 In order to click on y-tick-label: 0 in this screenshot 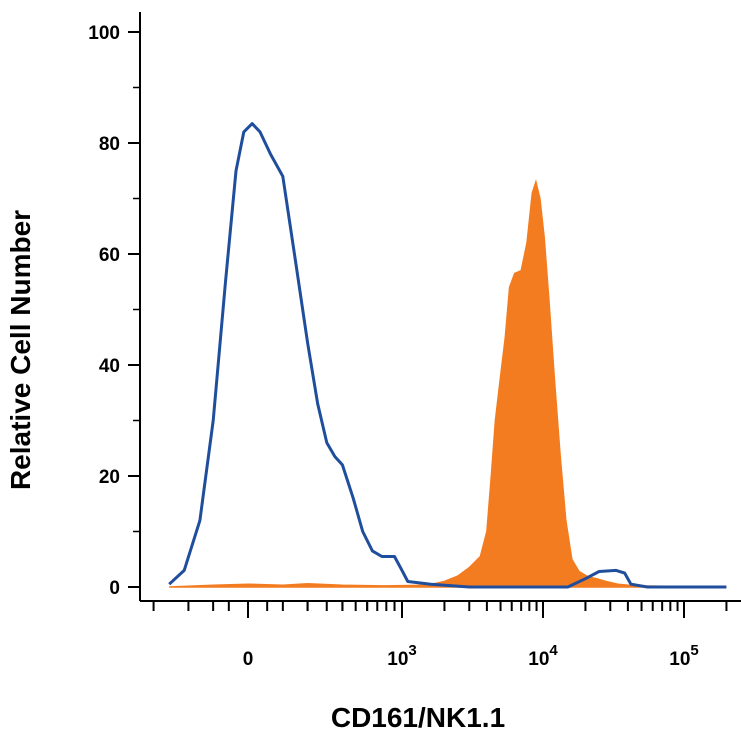, I will do `click(114, 588)`.